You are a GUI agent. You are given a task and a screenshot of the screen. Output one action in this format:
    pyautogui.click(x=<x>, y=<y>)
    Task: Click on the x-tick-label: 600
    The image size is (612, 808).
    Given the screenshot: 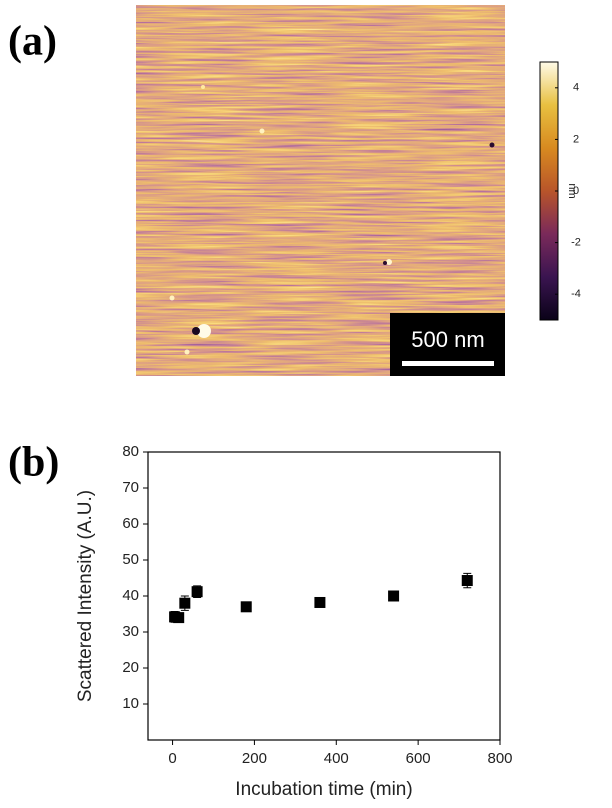 What is the action you would take?
    pyautogui.click(x=418, y=758)
    